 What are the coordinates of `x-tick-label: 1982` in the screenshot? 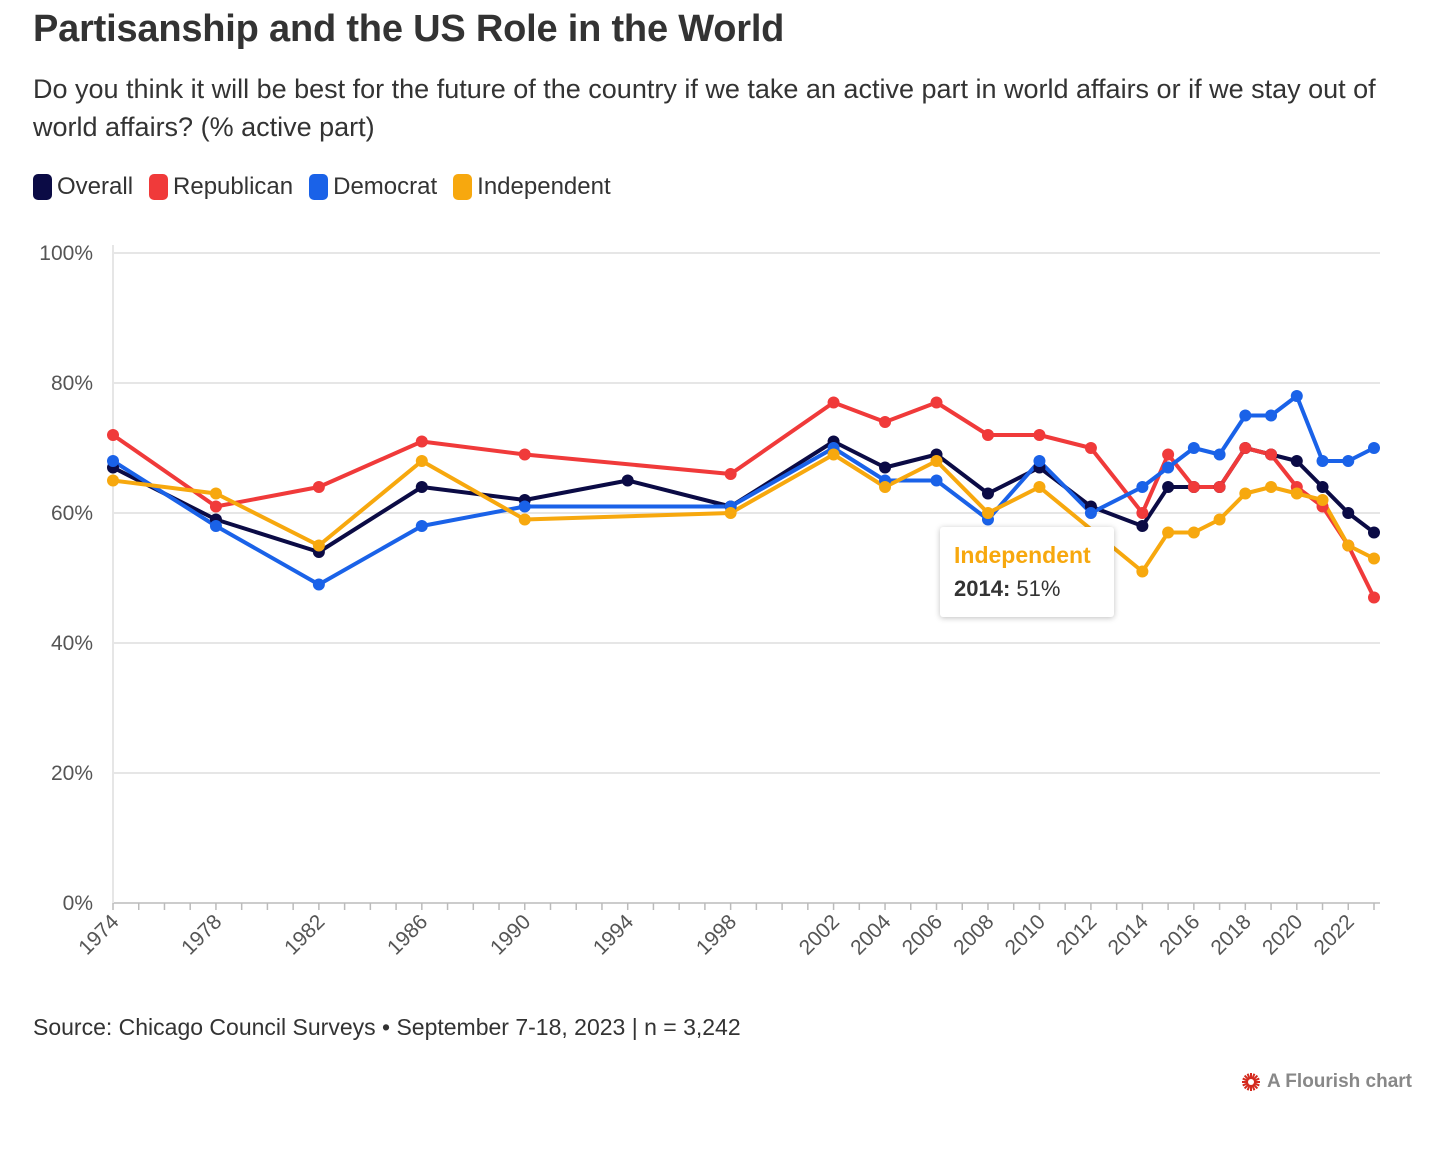 It's located at (304, 934).